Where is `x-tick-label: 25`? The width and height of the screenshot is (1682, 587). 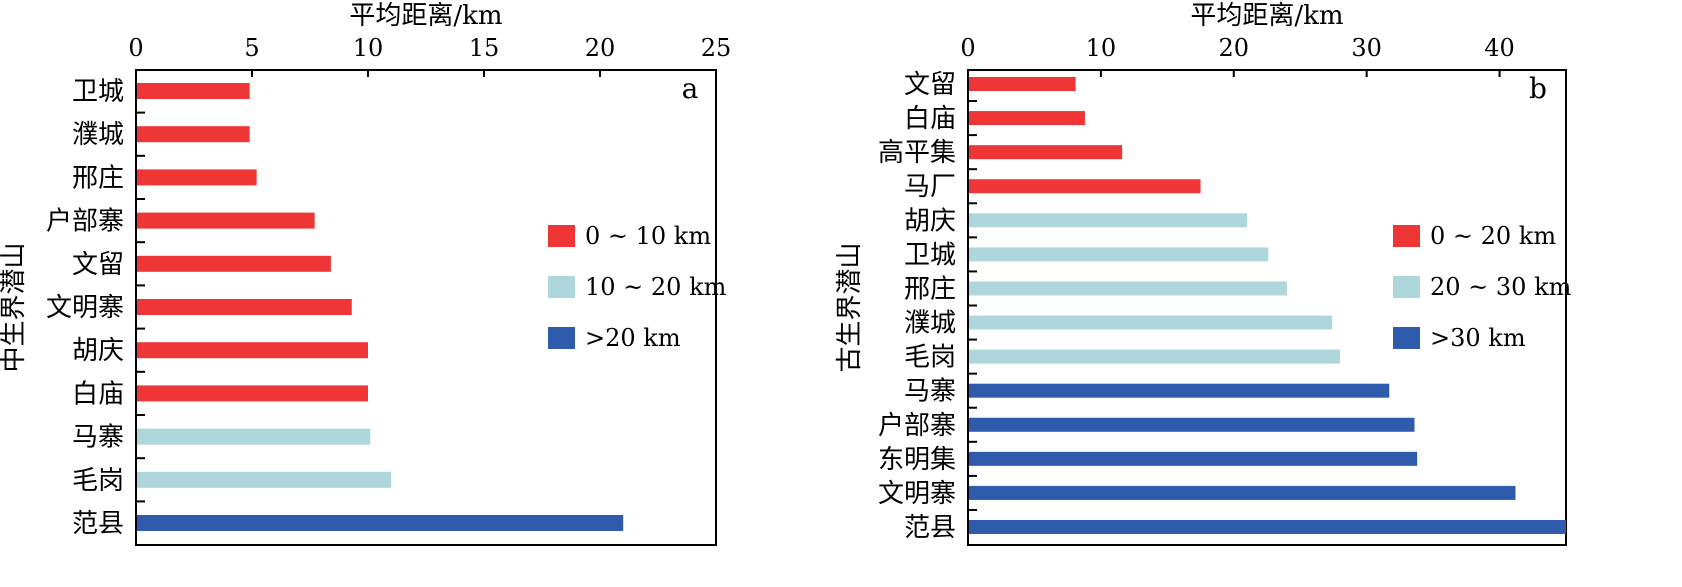
x-tick-label: 25 is located at coordinates (716, 48).